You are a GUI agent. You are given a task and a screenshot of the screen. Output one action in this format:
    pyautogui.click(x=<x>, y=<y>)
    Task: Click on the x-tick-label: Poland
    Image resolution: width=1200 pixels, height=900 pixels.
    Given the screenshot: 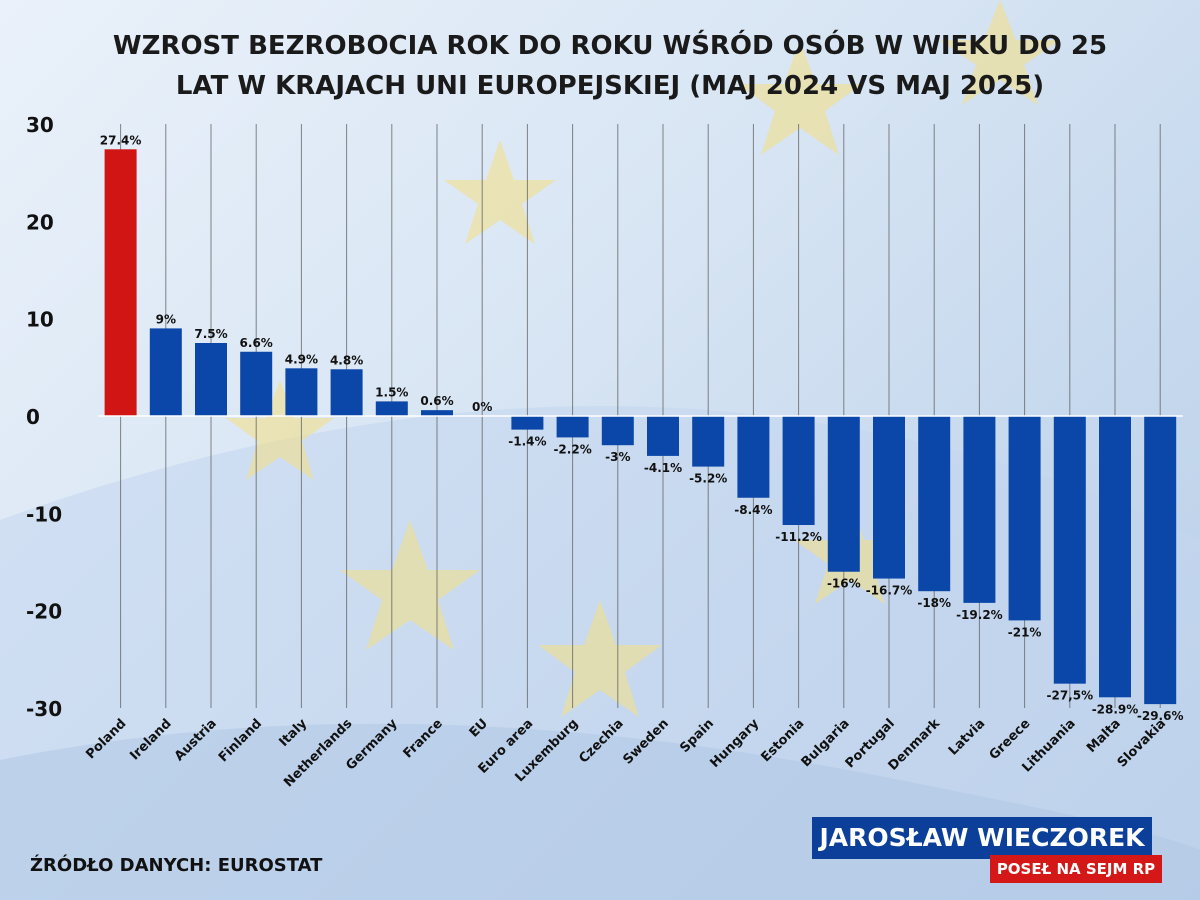 What is the action you would take?
    pyautogui.click(x=106, y=739)
    